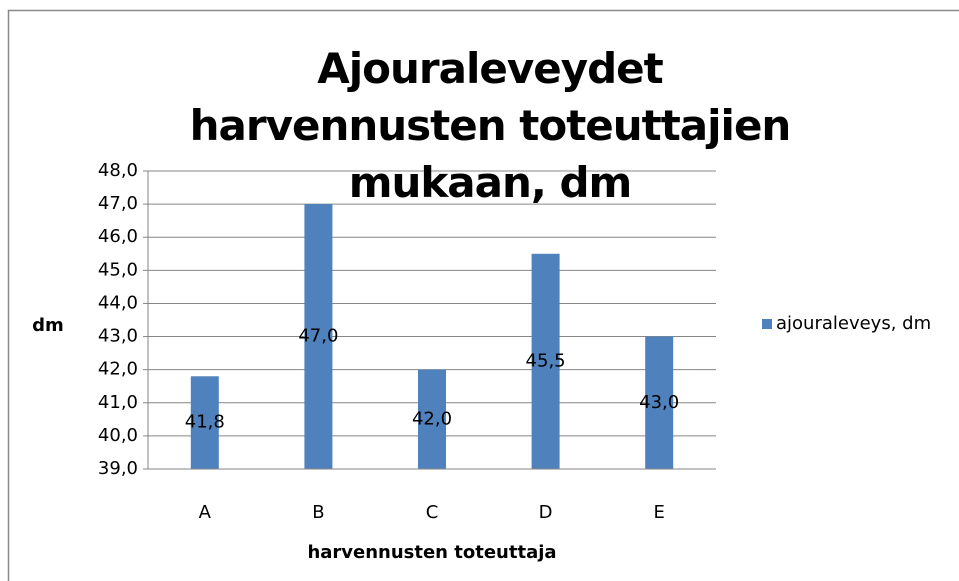 This screenshot has height=581, width=959. What do you see at coordinates (118, 402) in the screenshot?
I see `y-tick-label: 41,0` at bounding box center [118, 402].